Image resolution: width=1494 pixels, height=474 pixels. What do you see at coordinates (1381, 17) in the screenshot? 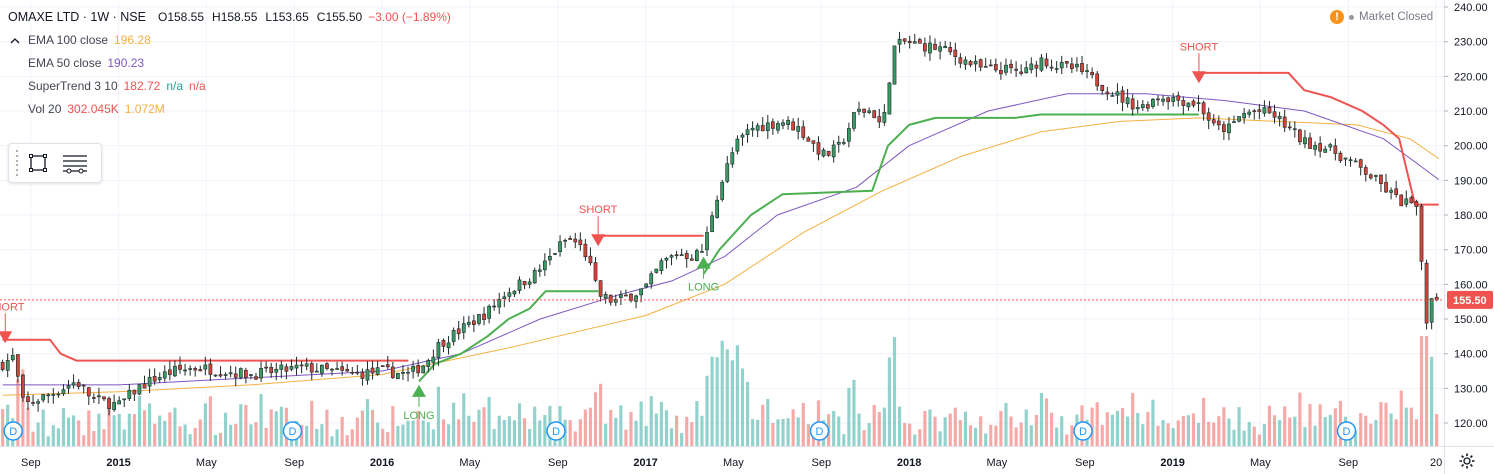
I see `market-status: ! Market Closed` at bounding box center [1381, 17].